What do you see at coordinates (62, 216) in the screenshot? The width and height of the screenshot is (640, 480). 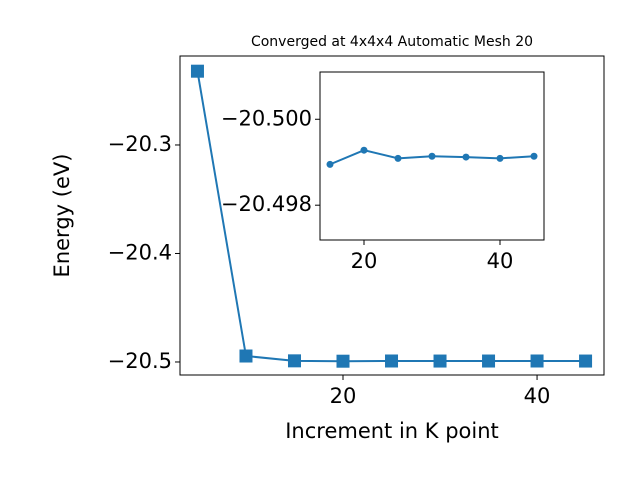 I see `y-axis-label: Energy (eV)` at bounding box center [62, 216].